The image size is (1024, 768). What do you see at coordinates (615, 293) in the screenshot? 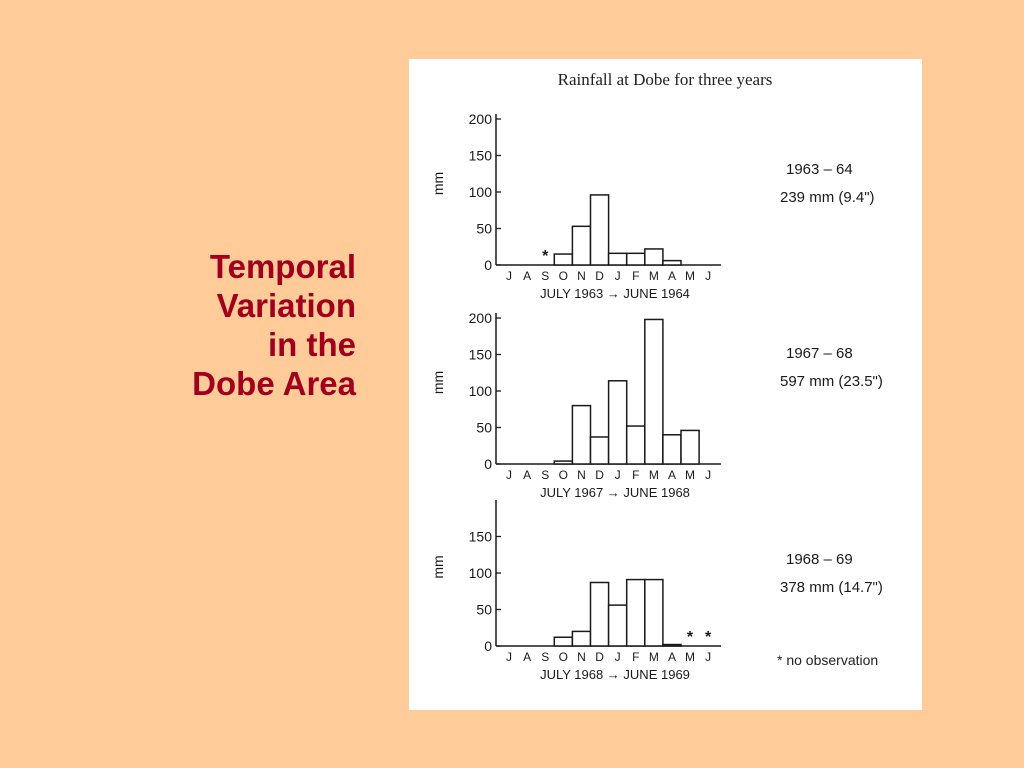
I see `x-axis-label: JULY 1963 → JUNE 1964` at bounding box center [615, 293].